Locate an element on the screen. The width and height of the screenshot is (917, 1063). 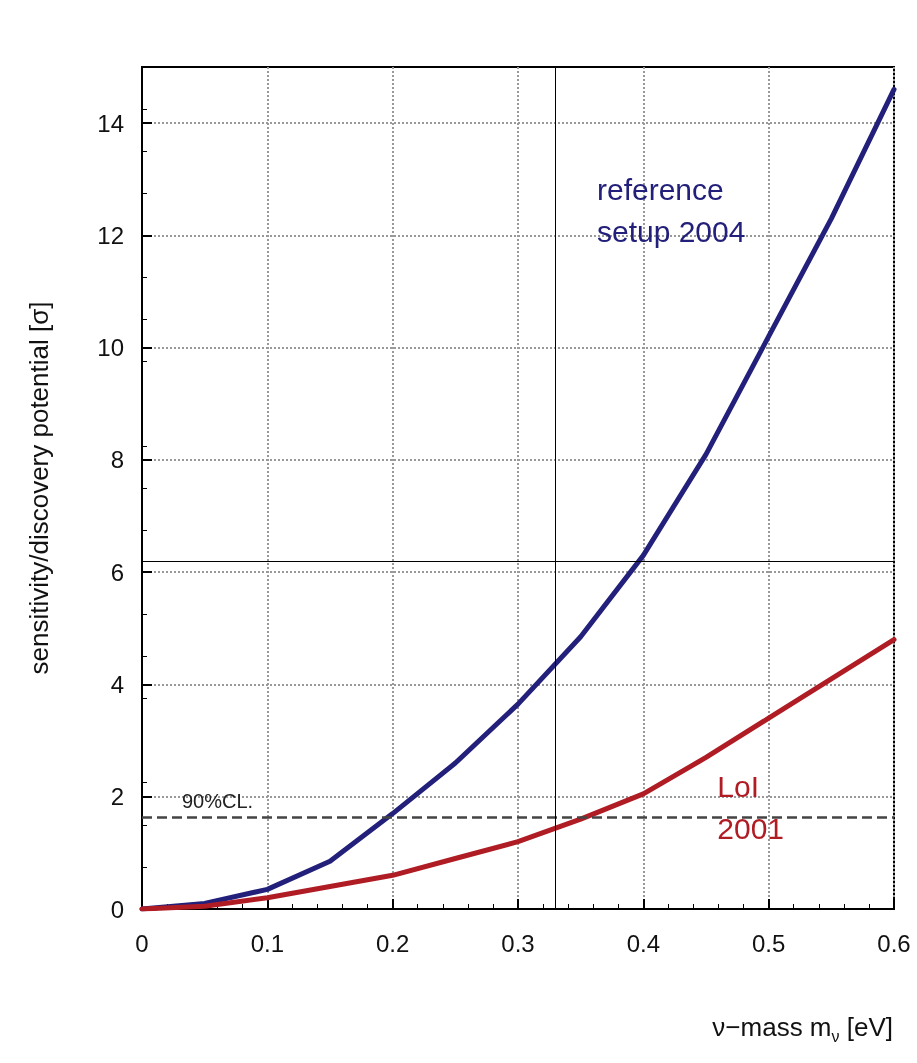
x-tick-label: 0.2 is located at coordinates (392, 943).